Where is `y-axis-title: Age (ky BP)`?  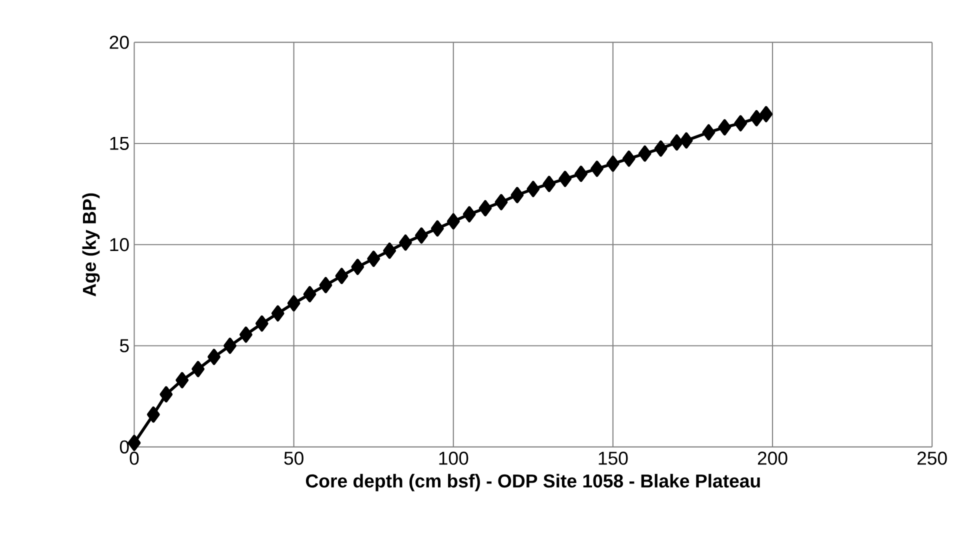
y-axis-title: Age (ky BP) is located at coordinates (91, 244).